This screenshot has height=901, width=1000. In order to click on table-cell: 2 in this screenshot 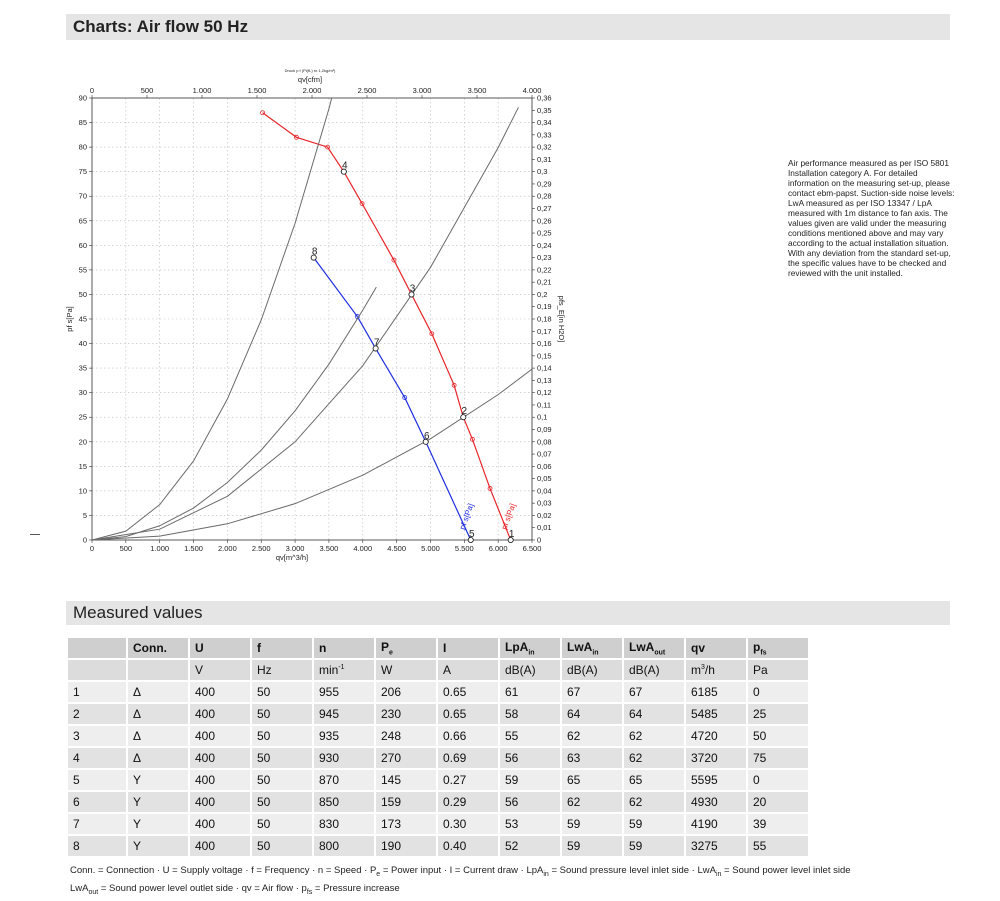, I will do `click(97, 714)`.